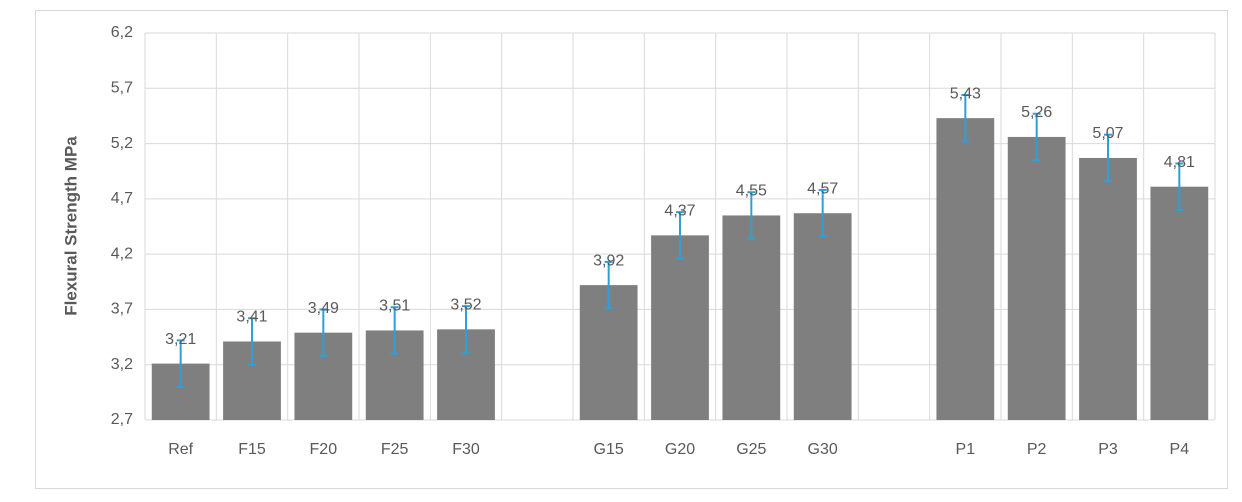  I want to click on x-tick-label: F15, so click(252, 449).